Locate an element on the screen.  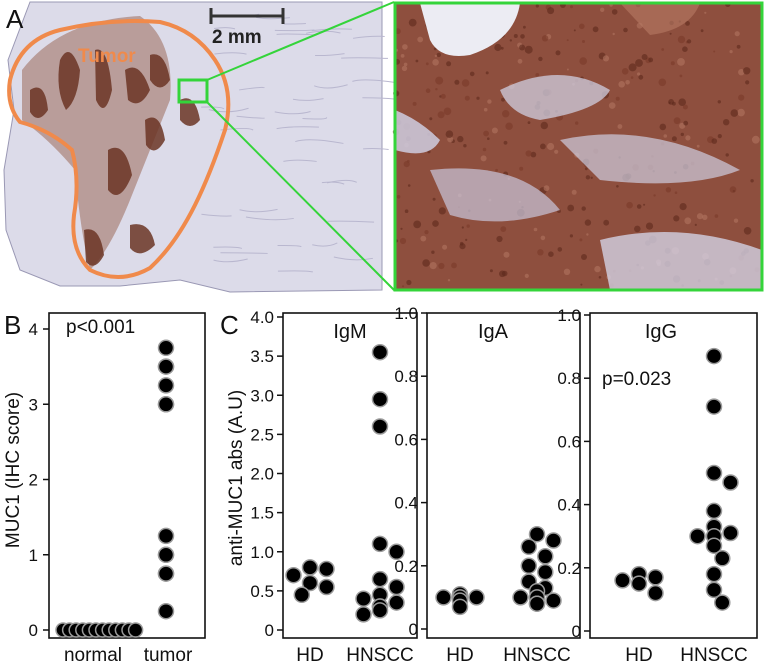
b-x-label-normal: normal is located at coordinates (93, 655).